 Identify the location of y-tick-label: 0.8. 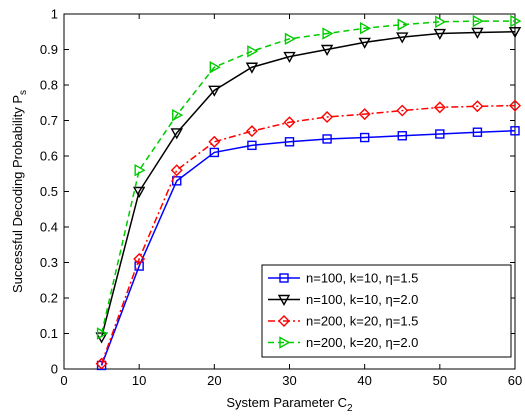
(49, 85).